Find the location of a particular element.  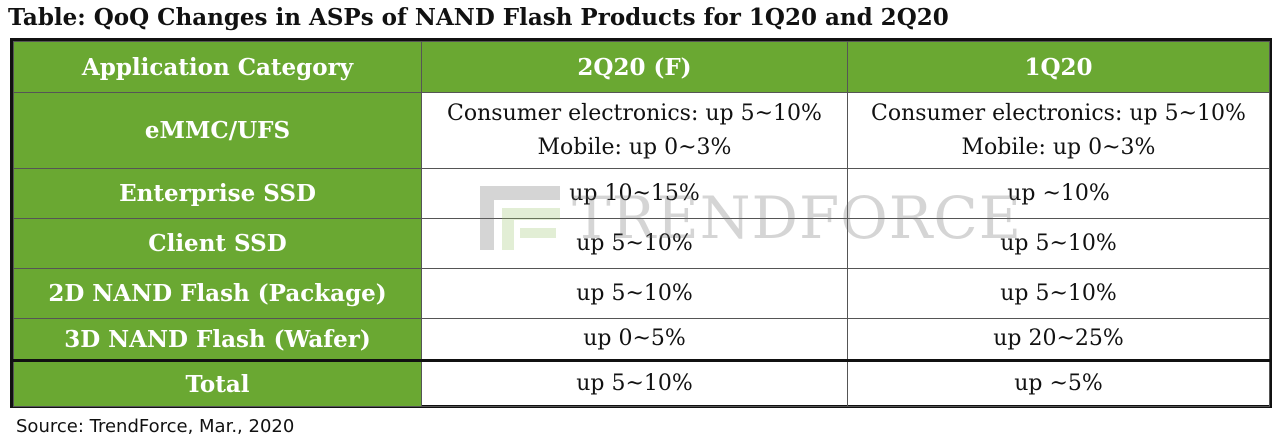

category-cell: 2D NAND Flash (Package) is located at coordinates (217, 293).